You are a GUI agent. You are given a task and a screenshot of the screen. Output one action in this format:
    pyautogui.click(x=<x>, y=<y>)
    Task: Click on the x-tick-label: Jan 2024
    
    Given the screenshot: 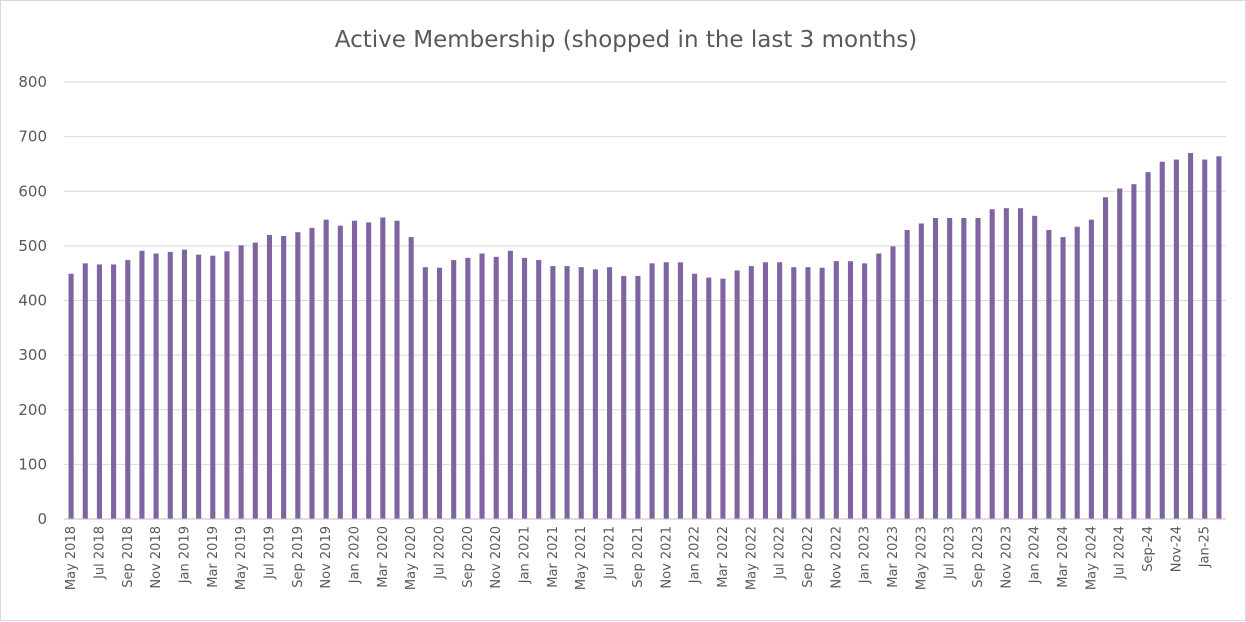 What is the action you would take?
    pyautogui.click(x=1035, y=555)
    